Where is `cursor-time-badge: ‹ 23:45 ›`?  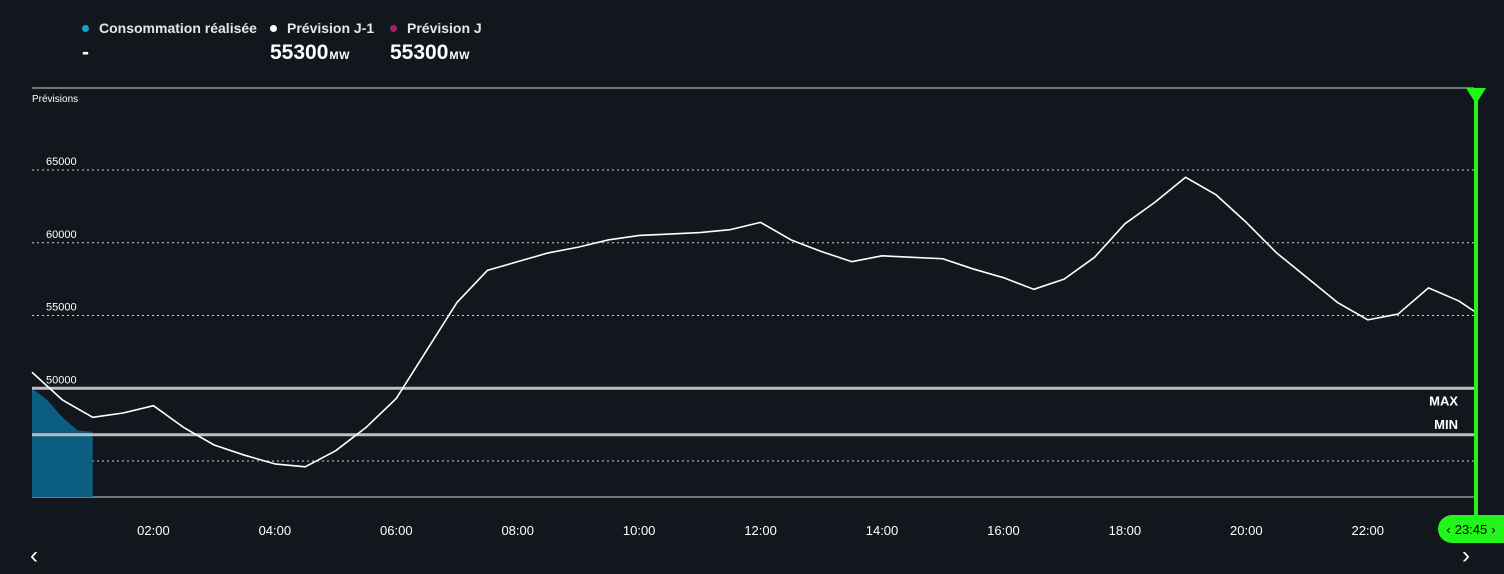
cursor-time-badge: ‹ 23:45 › is located at coordinates (1471, 529).